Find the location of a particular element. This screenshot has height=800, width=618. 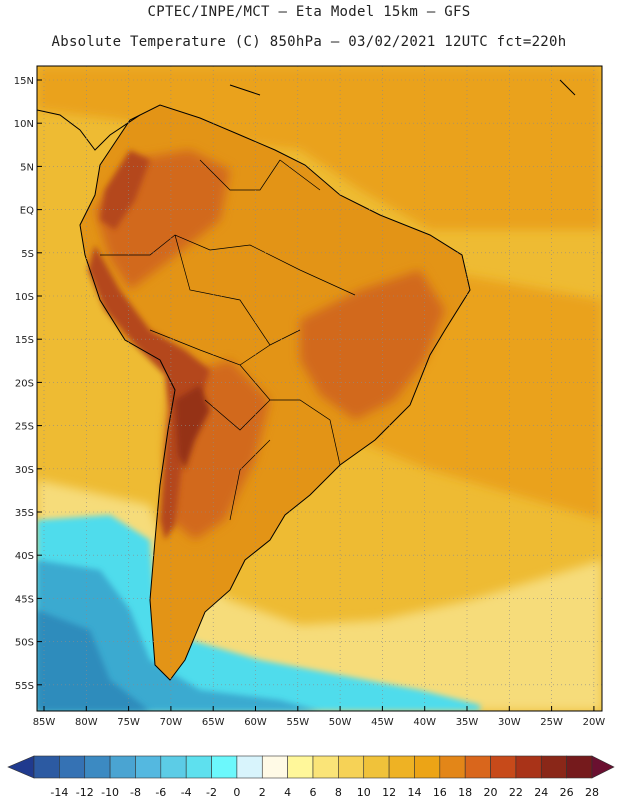

latitude-label: 20S is located at coordinates (24, 383).